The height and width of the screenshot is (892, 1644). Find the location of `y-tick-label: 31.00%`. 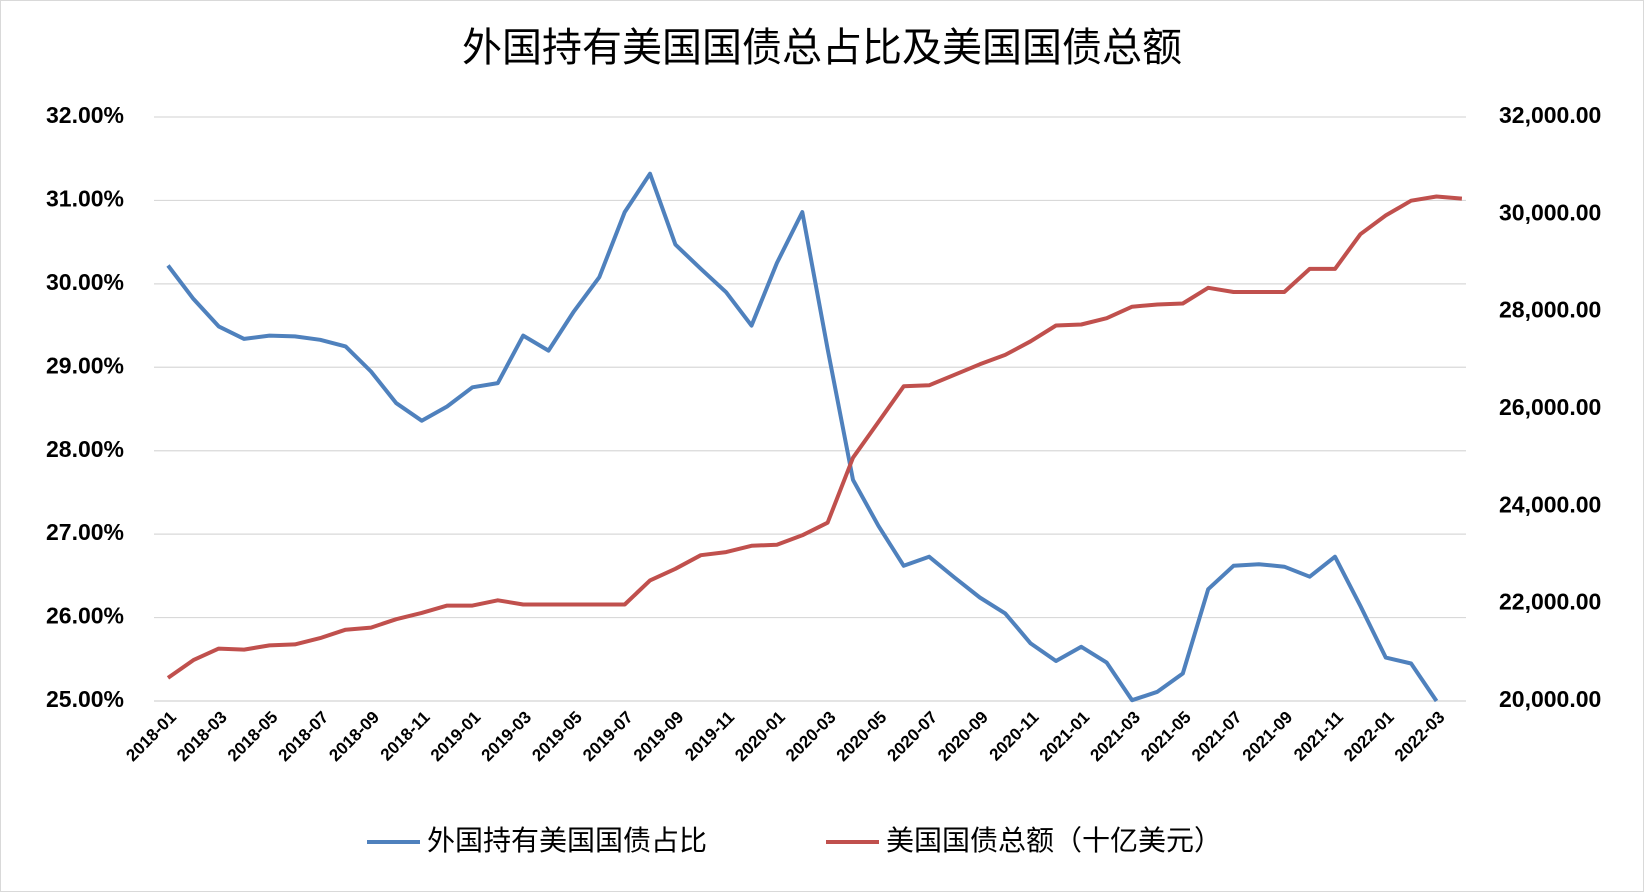

y-tick-label: 31.00% is located at coordinates (85, 199).